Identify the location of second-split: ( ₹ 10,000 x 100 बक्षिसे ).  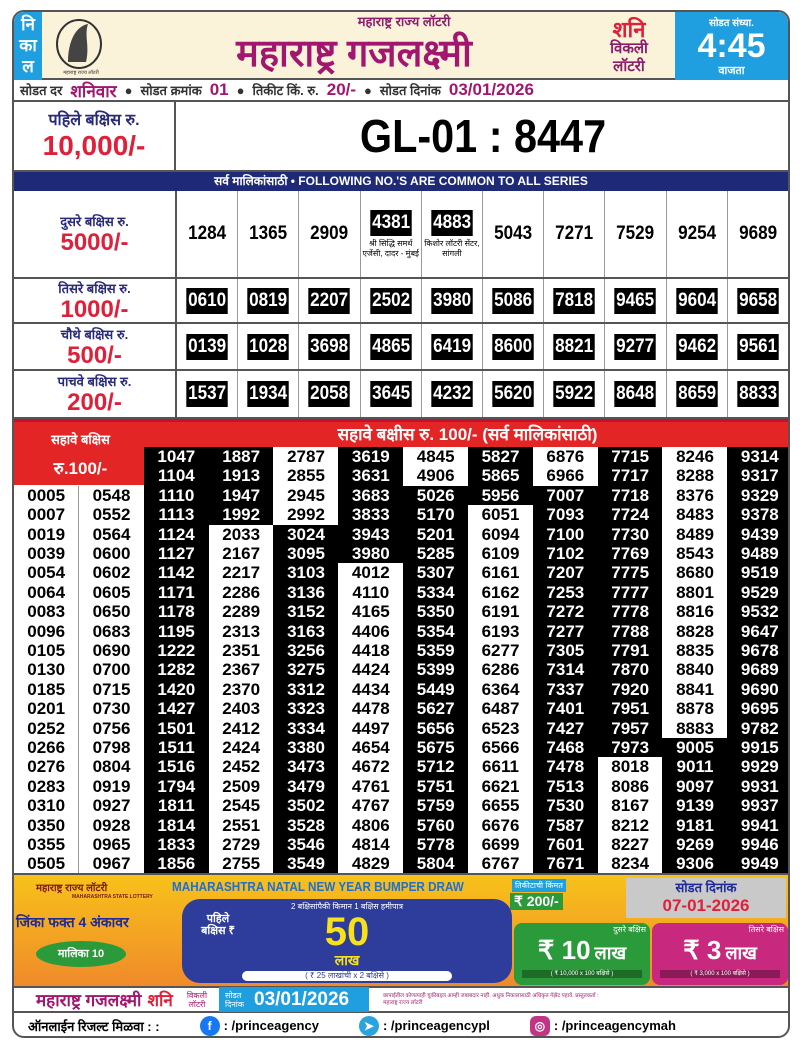
(582, 974).